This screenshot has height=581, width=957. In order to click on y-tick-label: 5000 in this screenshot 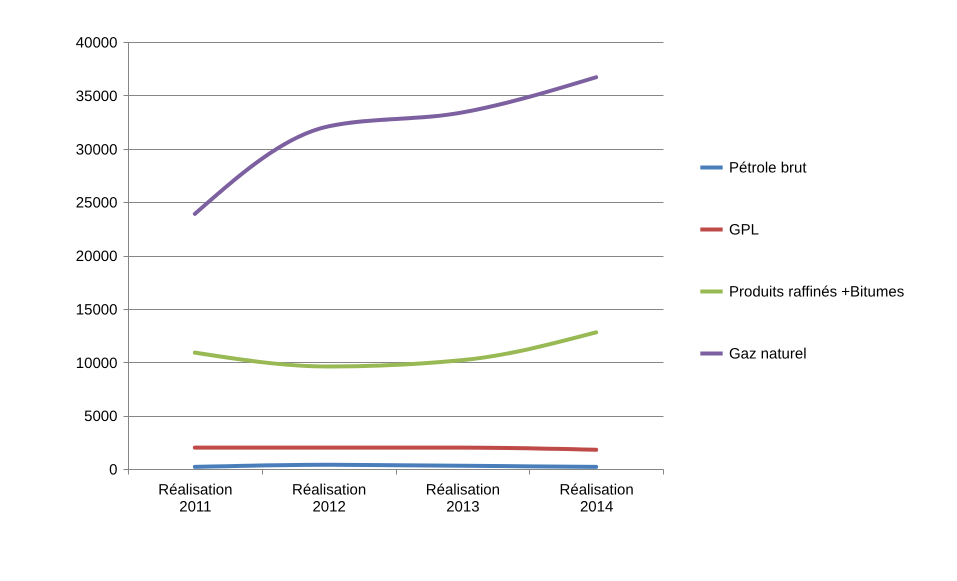, I will do `click(101, 417)`.